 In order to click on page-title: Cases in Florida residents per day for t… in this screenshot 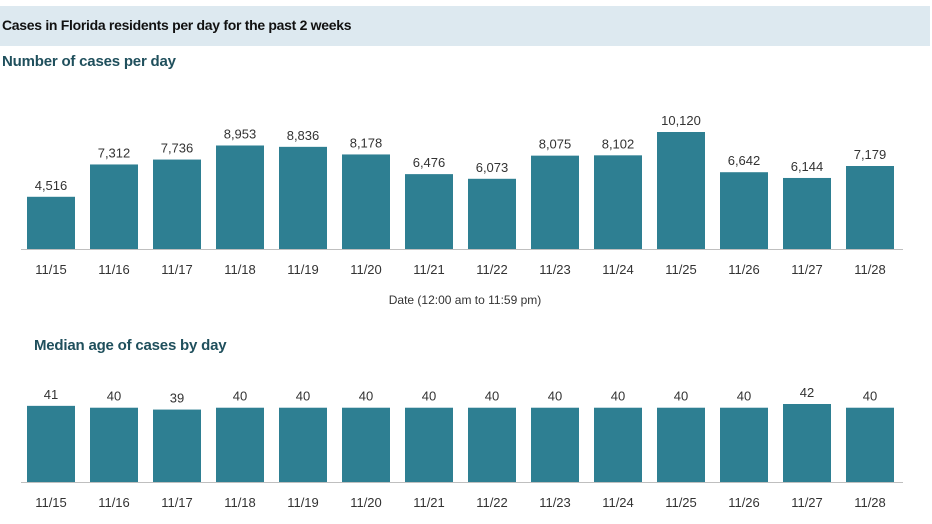, I will do `click(177, 25)`.